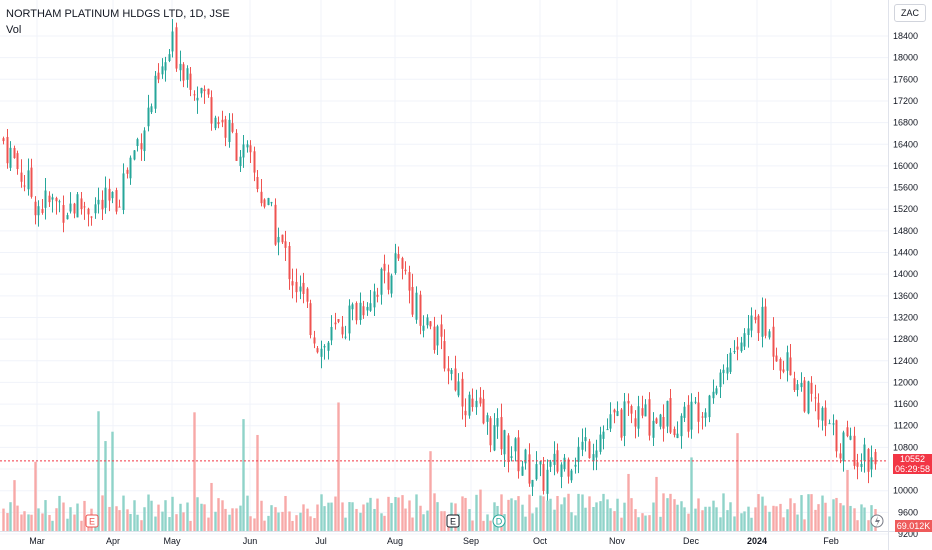  I want to click on symbol-title: NORTHAM PLATINUM HLDGS LTD, 1D, JSE, so click(118, 14).